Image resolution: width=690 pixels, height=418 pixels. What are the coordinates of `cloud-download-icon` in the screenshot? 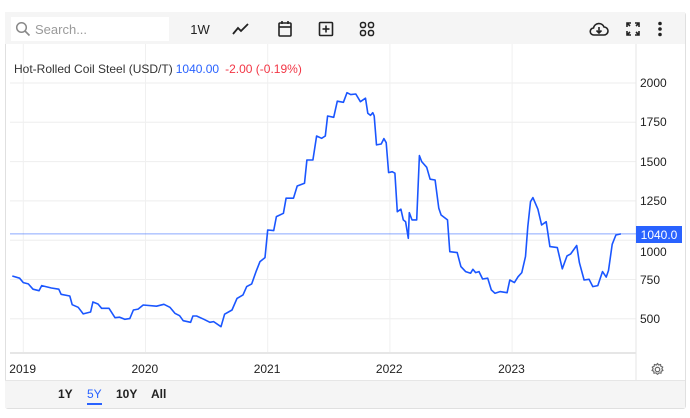 It's located at (599, 29).